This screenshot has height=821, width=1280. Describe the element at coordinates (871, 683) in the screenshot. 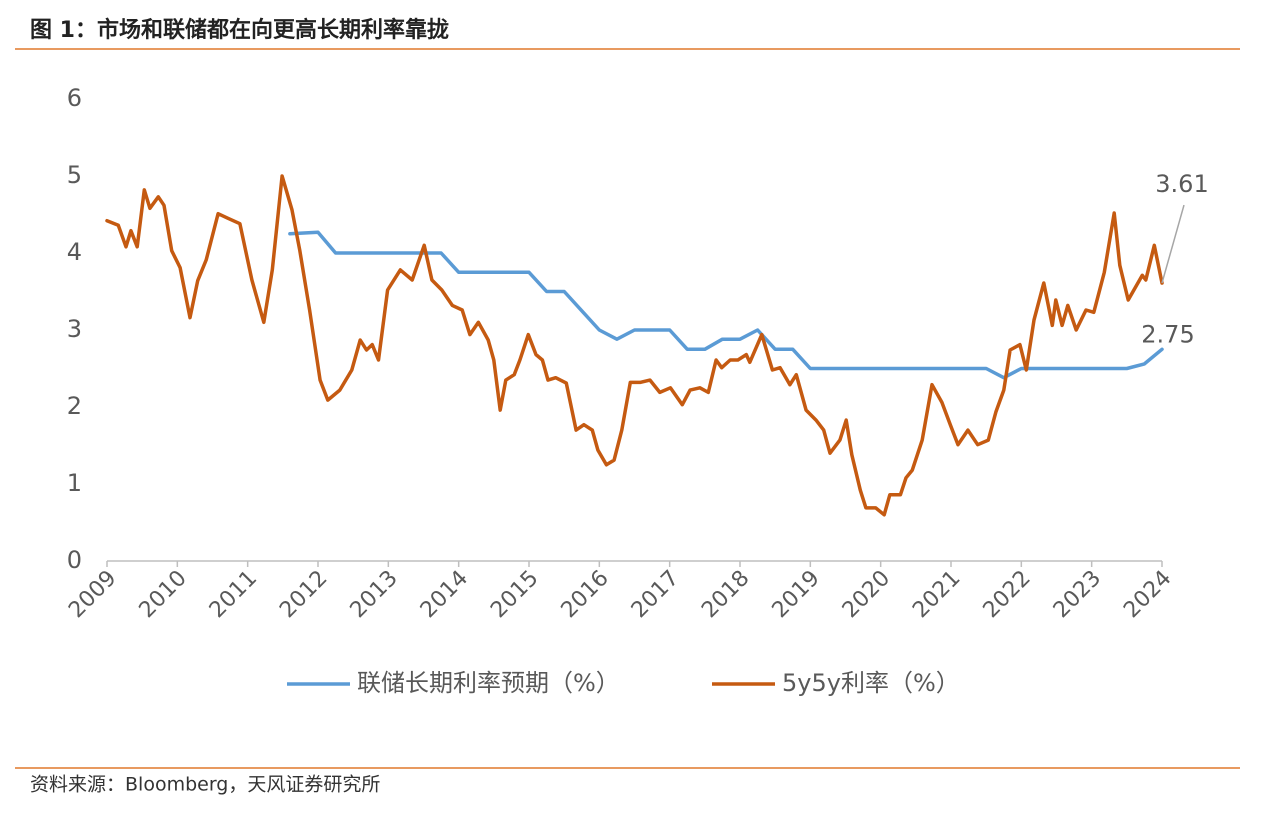

I see `legend-label: 5y5y利率（%）` at that location.